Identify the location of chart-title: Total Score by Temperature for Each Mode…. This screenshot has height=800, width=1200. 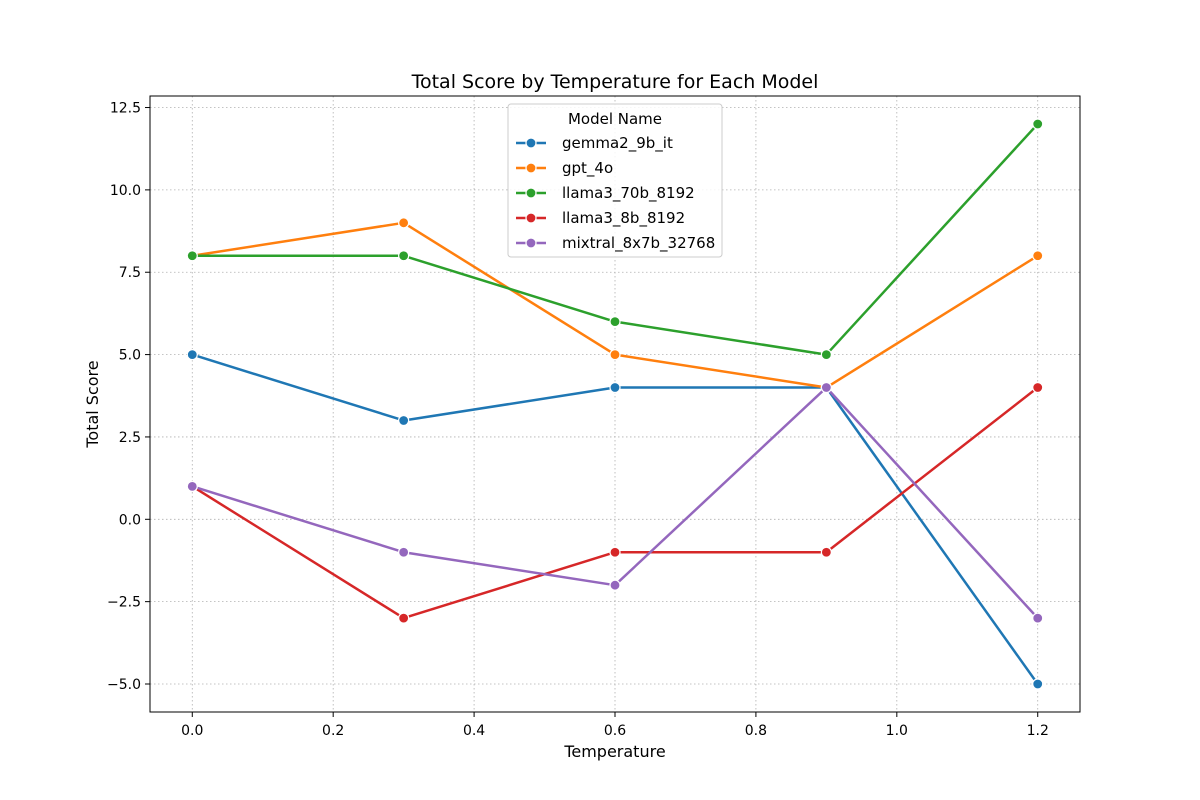
(615, 82).